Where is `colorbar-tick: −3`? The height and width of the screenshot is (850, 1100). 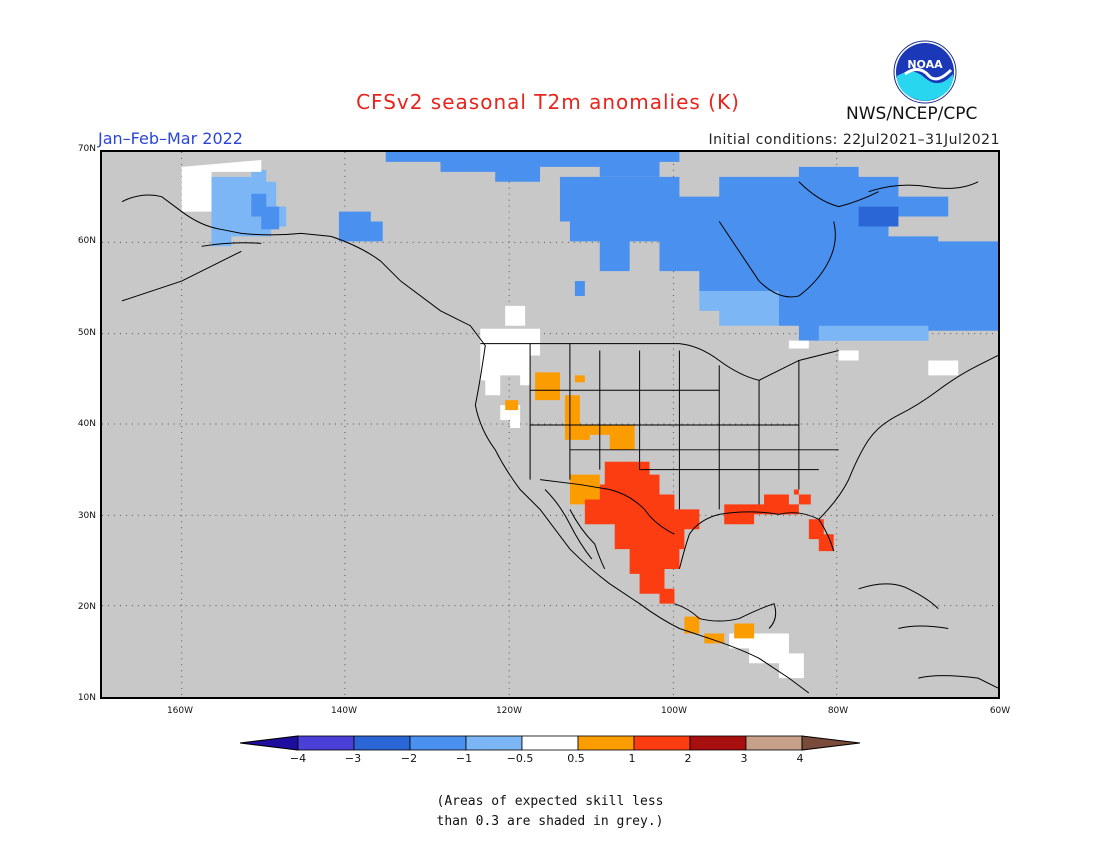 colorbar-tick: −3 is located at coordinates (353, 758).